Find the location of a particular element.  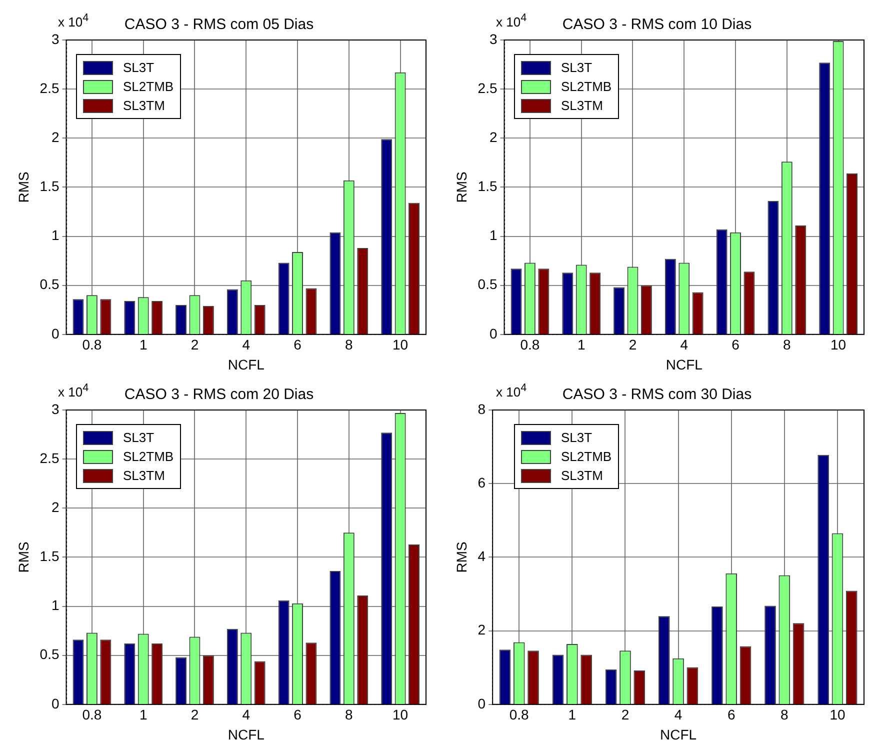

chart-title: CASO 3 - RMS com 10 Dias is located at coordinates (657, 25).